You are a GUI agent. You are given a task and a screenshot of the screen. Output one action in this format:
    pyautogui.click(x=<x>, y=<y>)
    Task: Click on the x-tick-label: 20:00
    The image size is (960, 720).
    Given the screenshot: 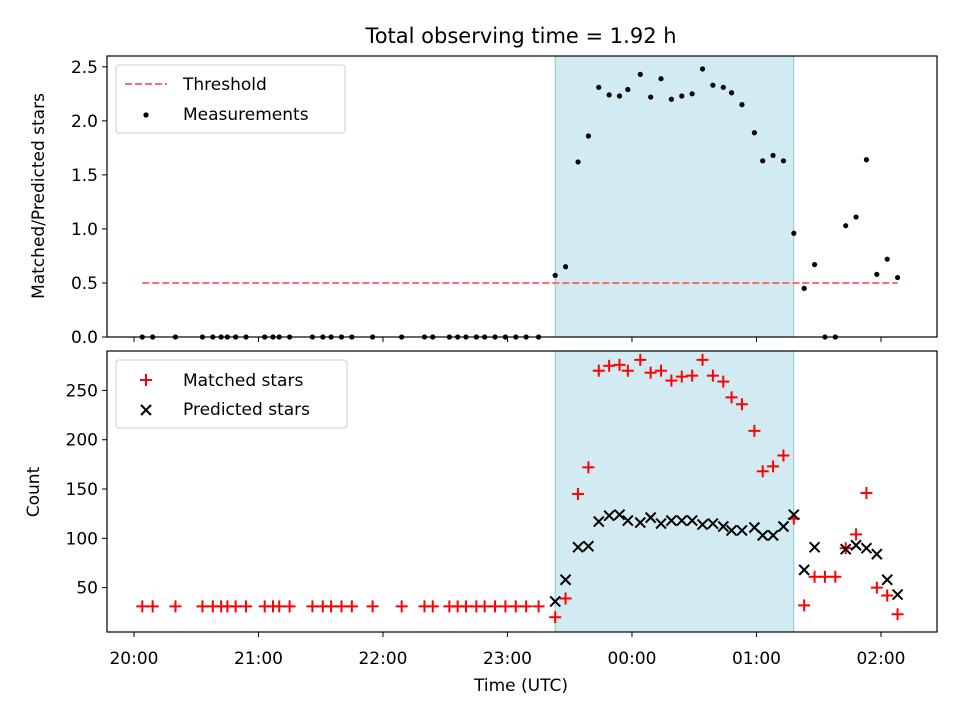 What is the action you would take?
    pyautogui.click(x=133, y=659)
    